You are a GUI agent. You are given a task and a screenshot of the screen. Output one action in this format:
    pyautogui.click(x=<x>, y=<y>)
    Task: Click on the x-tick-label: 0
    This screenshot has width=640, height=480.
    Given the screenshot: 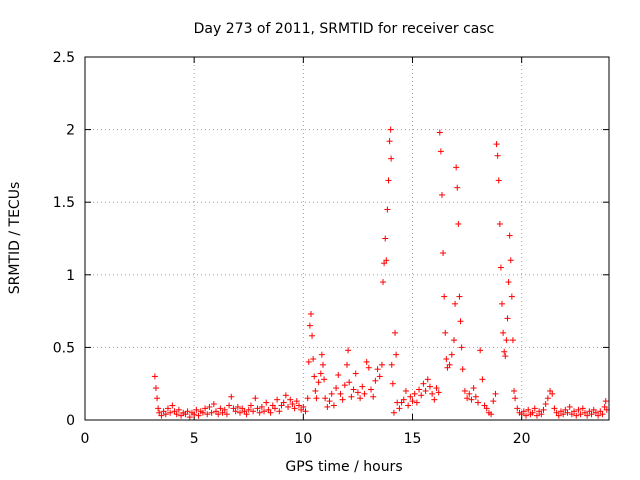 What is the action you would take?
    pyautogui.click(x=85, y=439)
    